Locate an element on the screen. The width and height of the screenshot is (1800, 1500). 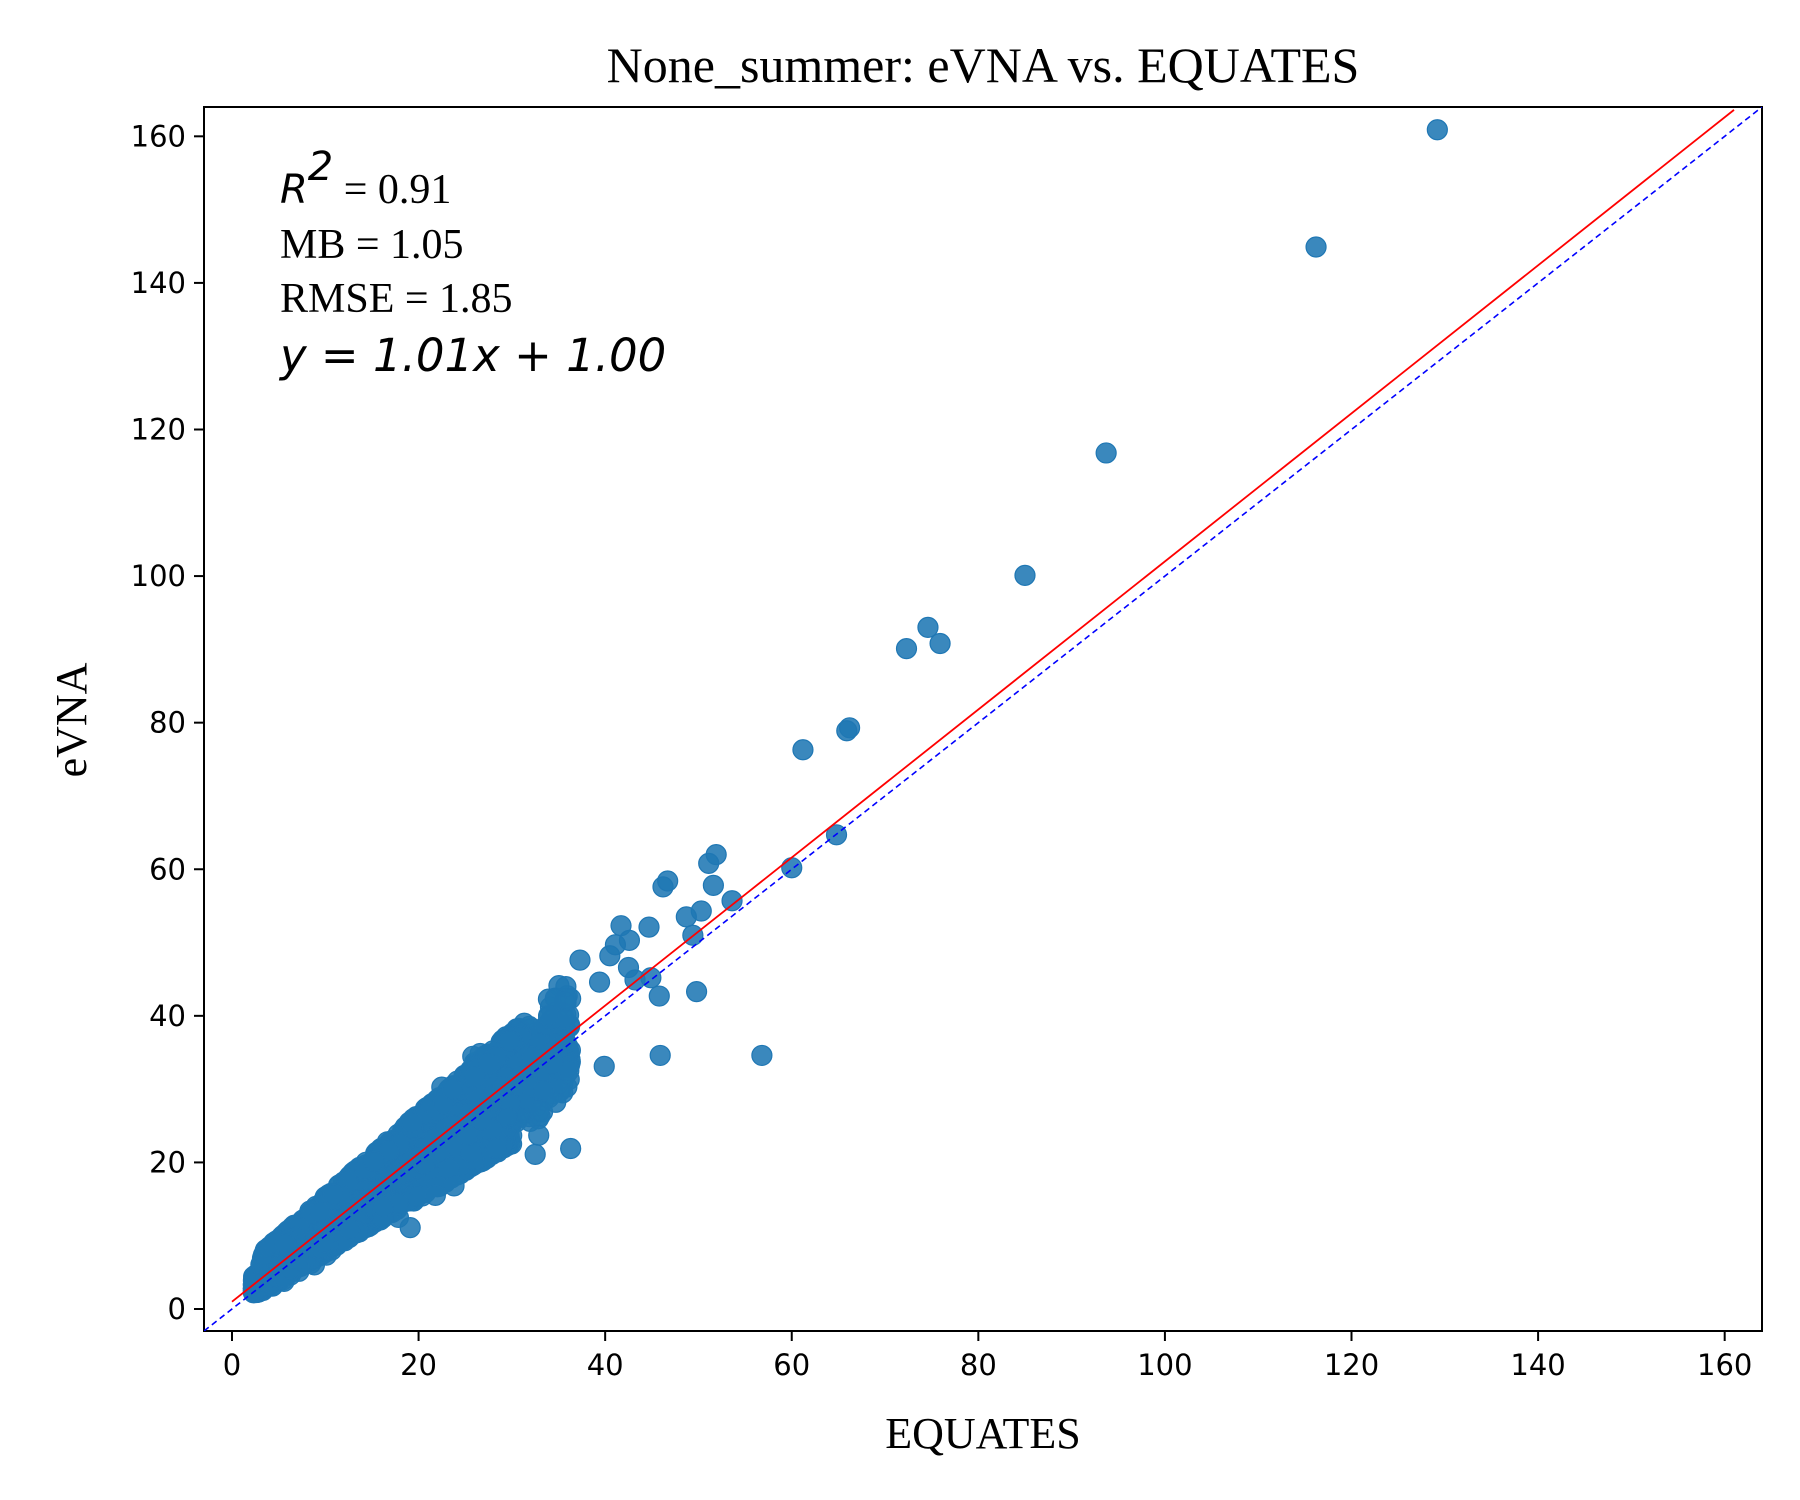
y-tick-label: 40 is located at coordinates (167, 1016).